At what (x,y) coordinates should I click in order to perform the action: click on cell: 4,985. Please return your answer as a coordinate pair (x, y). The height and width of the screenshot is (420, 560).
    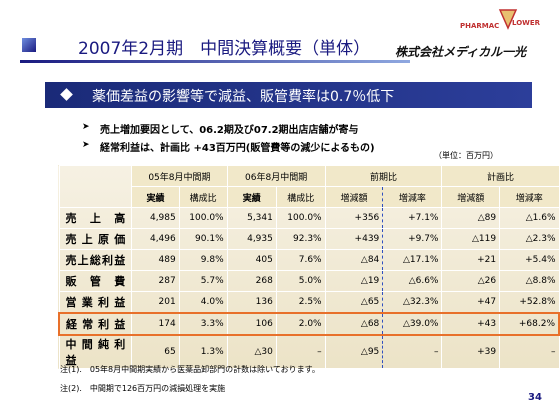
    Looking at the image, I should click on (155, 218).